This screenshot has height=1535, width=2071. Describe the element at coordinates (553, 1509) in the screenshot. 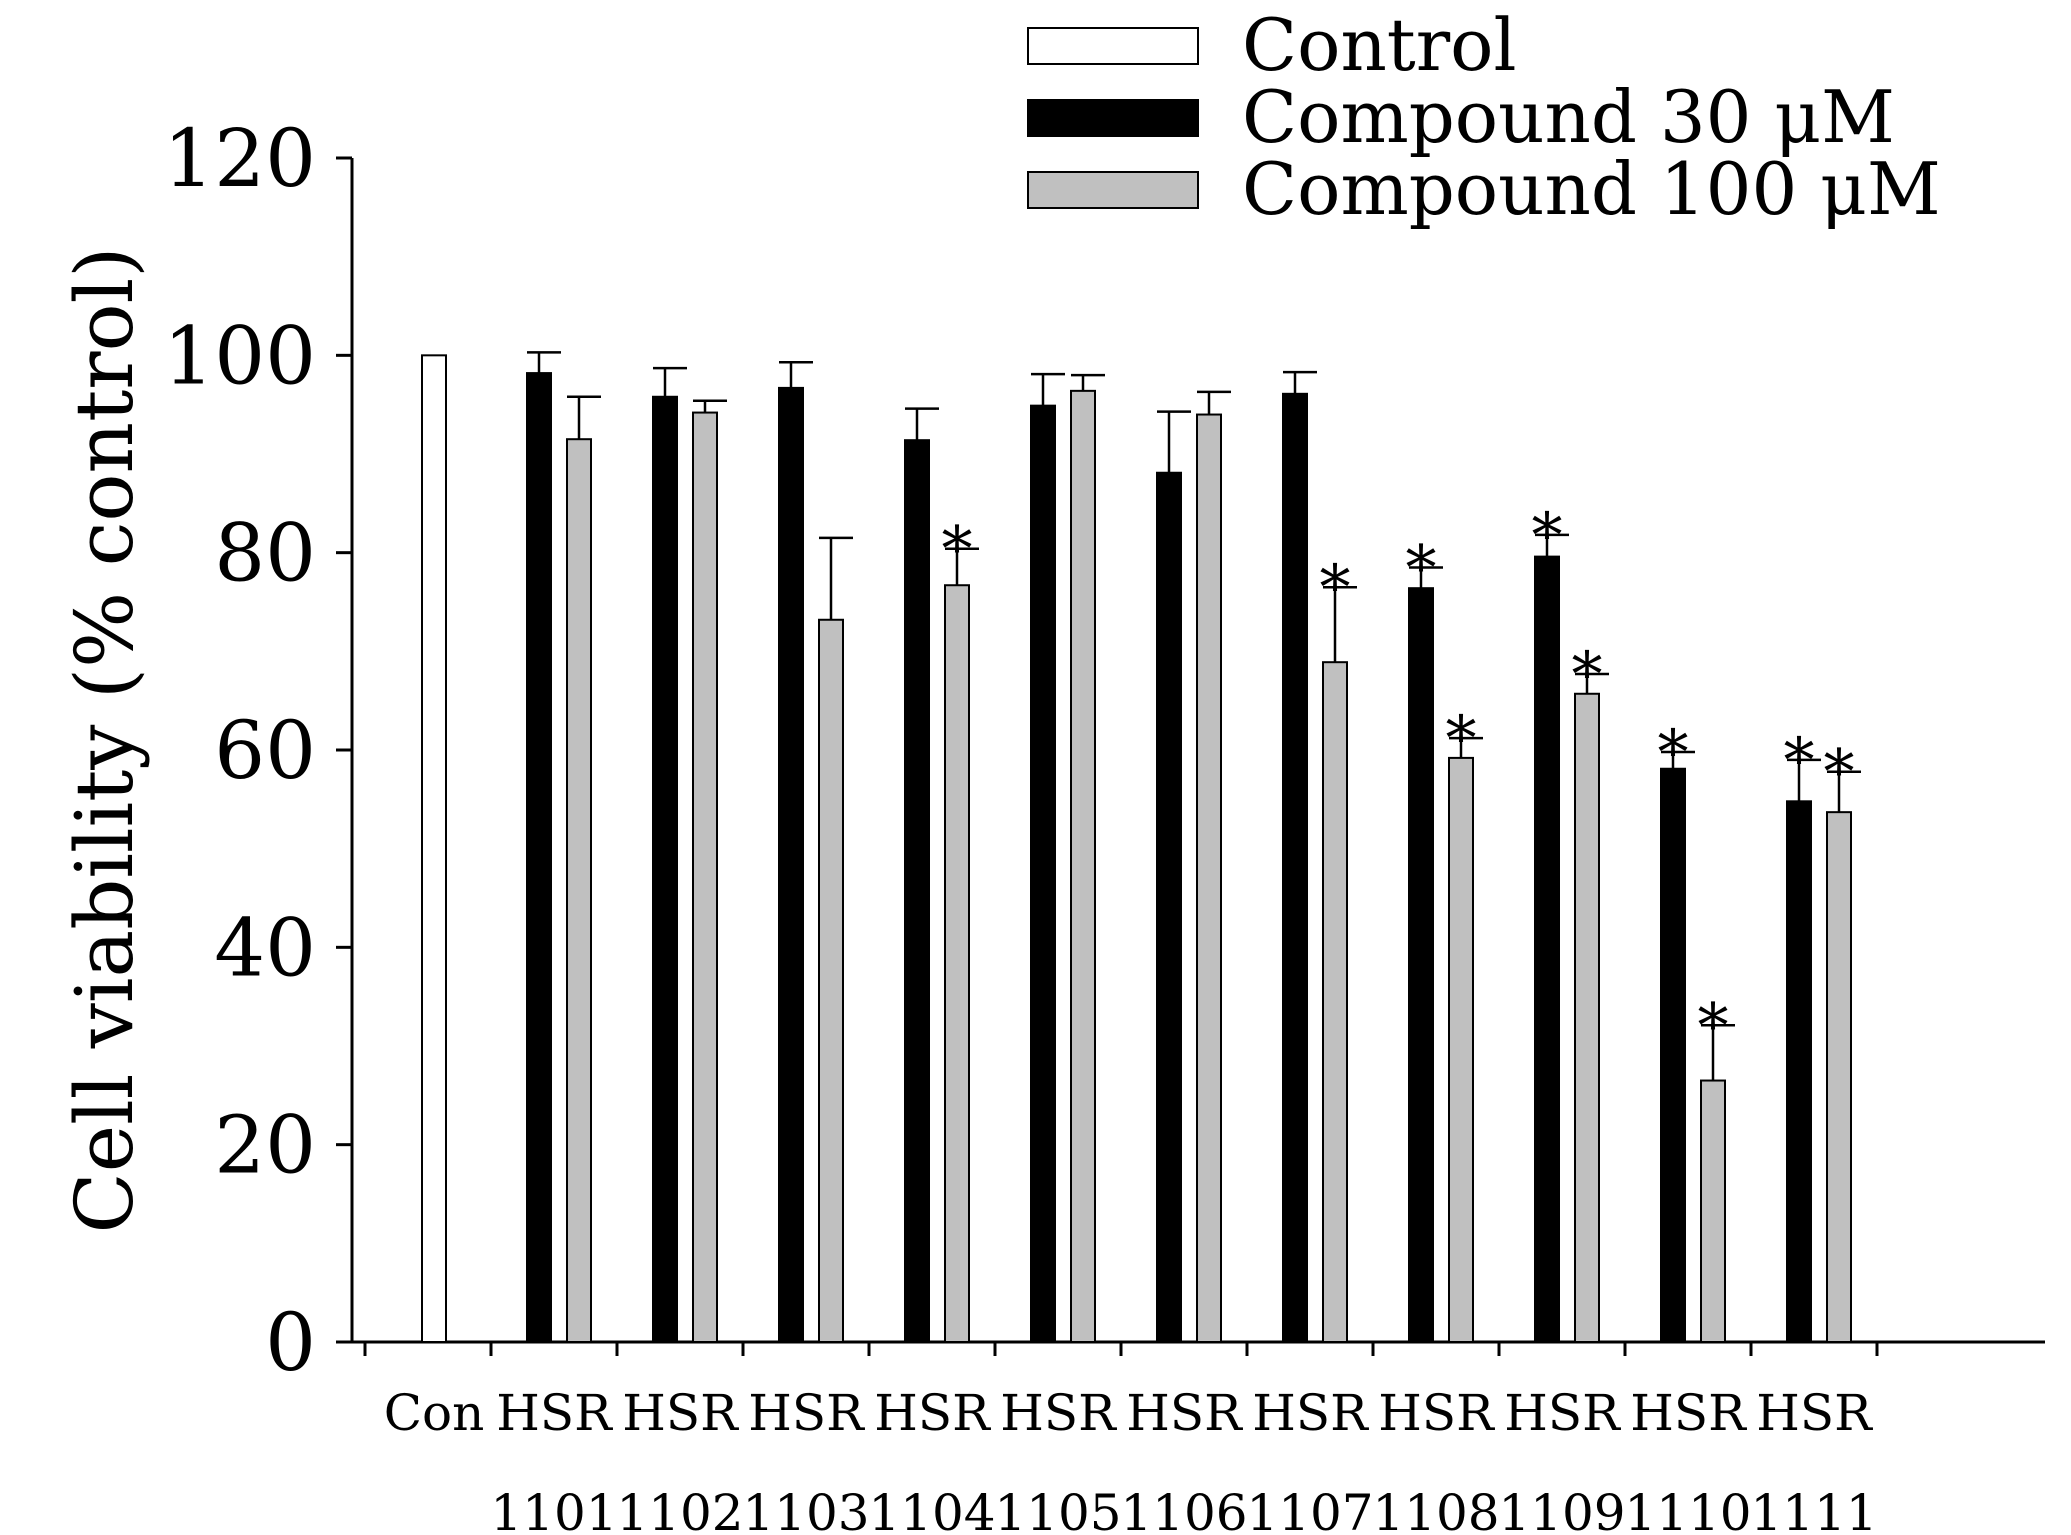

I see `x-tick-label: 1101` at that location.